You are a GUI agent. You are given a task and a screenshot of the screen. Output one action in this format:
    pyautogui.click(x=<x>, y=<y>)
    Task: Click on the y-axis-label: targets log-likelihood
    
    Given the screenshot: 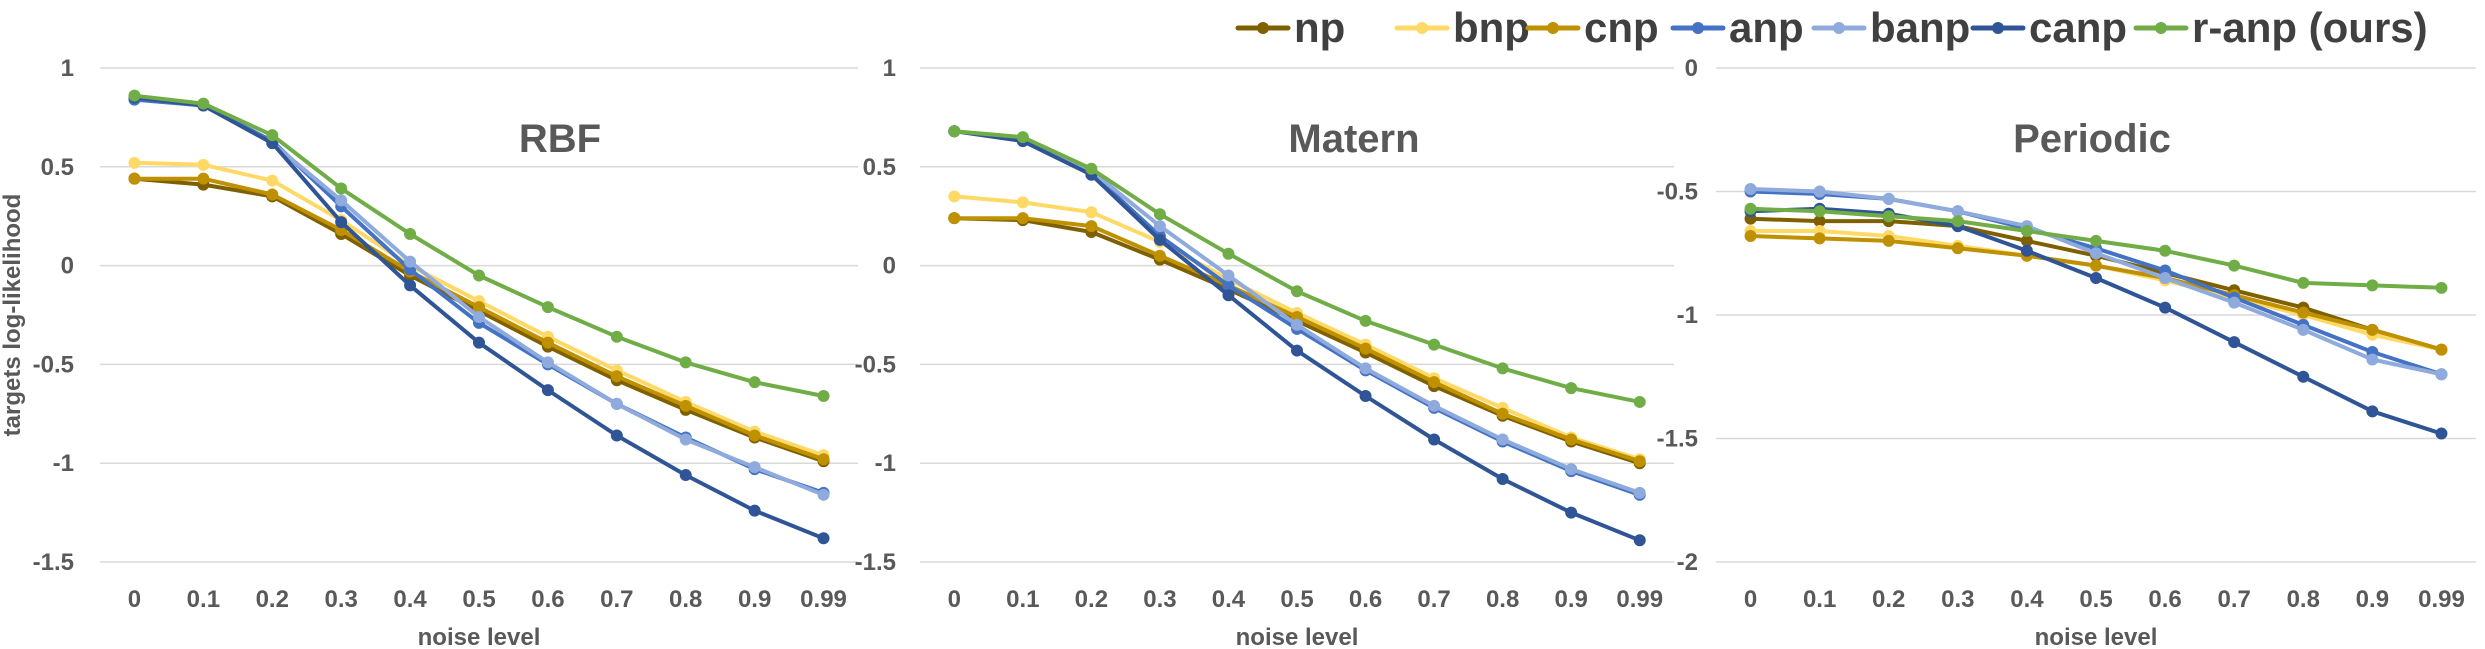 What is the action you would take?
    pyautogui.click(x=13, y=315)
    